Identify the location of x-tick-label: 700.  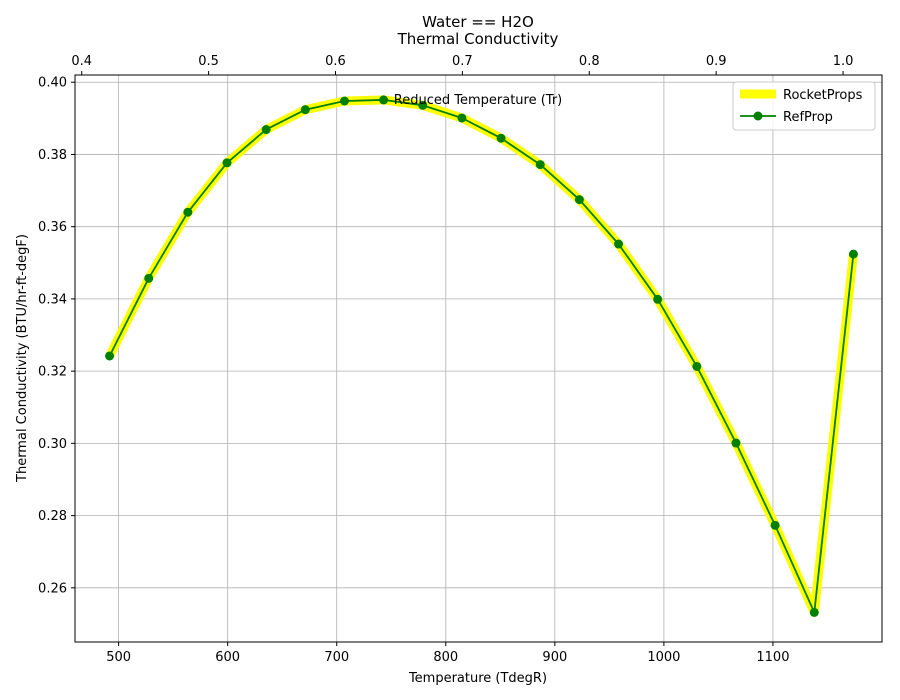
(336, 657).